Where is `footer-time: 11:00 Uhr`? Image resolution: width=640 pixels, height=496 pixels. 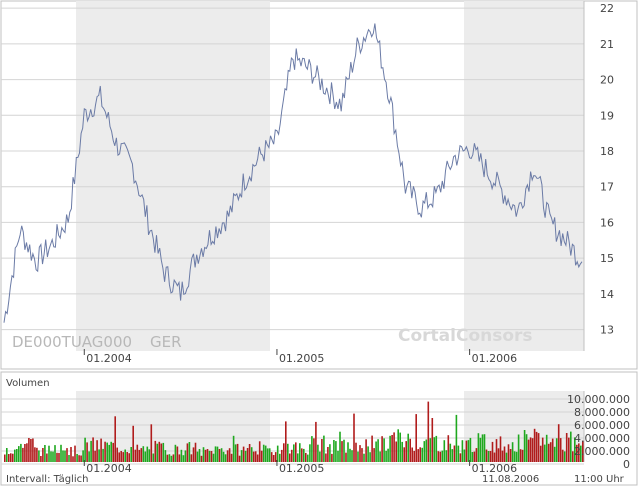 footer-time: 11:00 Uhr is located at coordinates (599, 479).